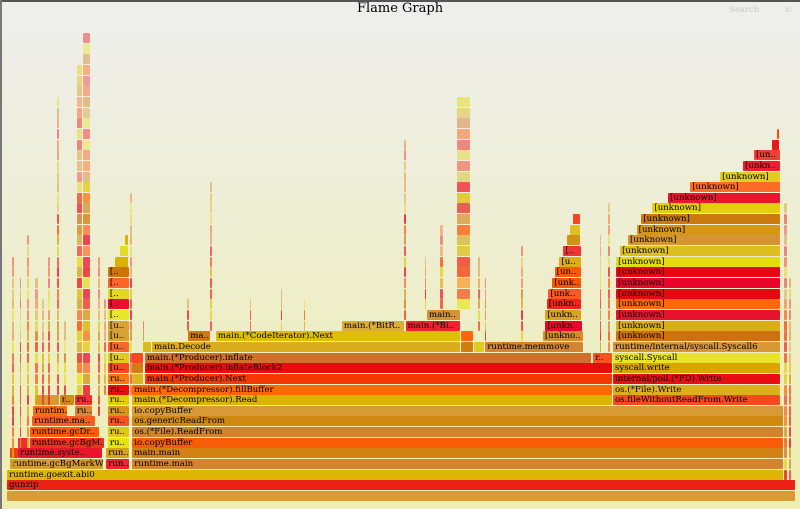 This screenshot has width=800, height=509. I want to click on flame-frame: main.(*CodeIterator).Next, so click(337, 336).